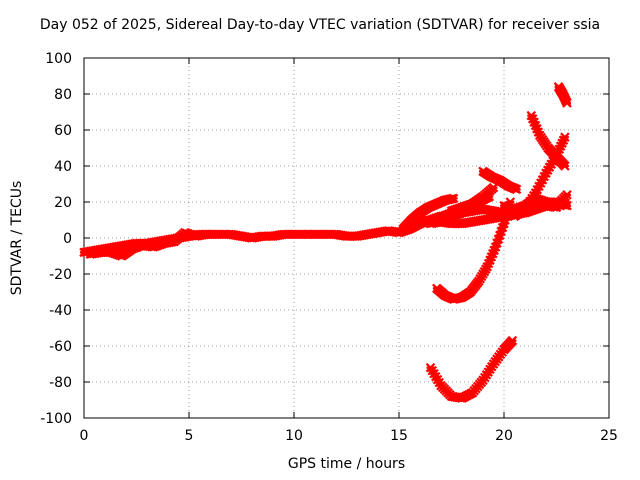  What do you see at coordinates (294, 436) in the screenshot?
I see `x-tick-label: 10` at bounding box center [294, 436].